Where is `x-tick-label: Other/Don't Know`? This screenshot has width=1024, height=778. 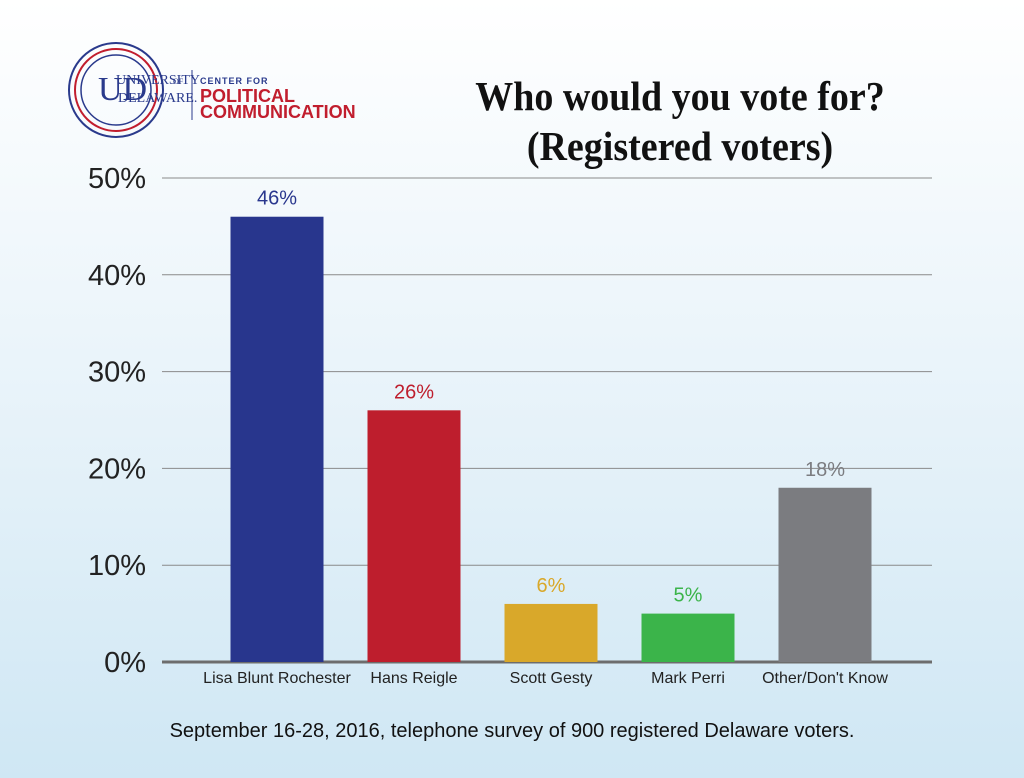 x-tick-label: Other/Don't Know is located at coordinates (825, 678).